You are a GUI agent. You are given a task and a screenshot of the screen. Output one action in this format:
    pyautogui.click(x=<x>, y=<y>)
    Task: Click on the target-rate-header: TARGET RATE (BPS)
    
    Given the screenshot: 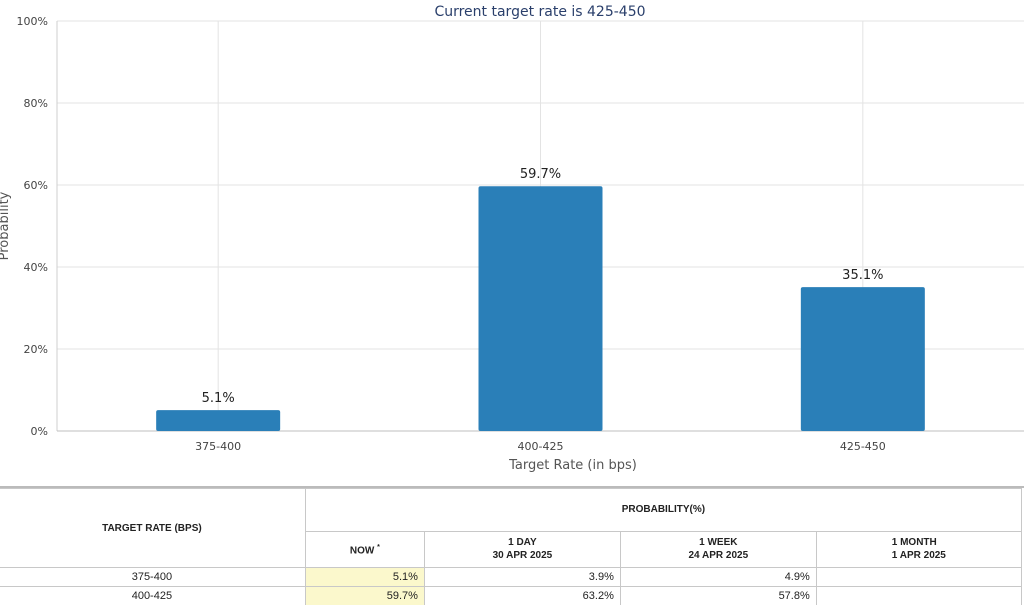 What is the action you would take?
    pyautogui.click(x=152, y=528)
    